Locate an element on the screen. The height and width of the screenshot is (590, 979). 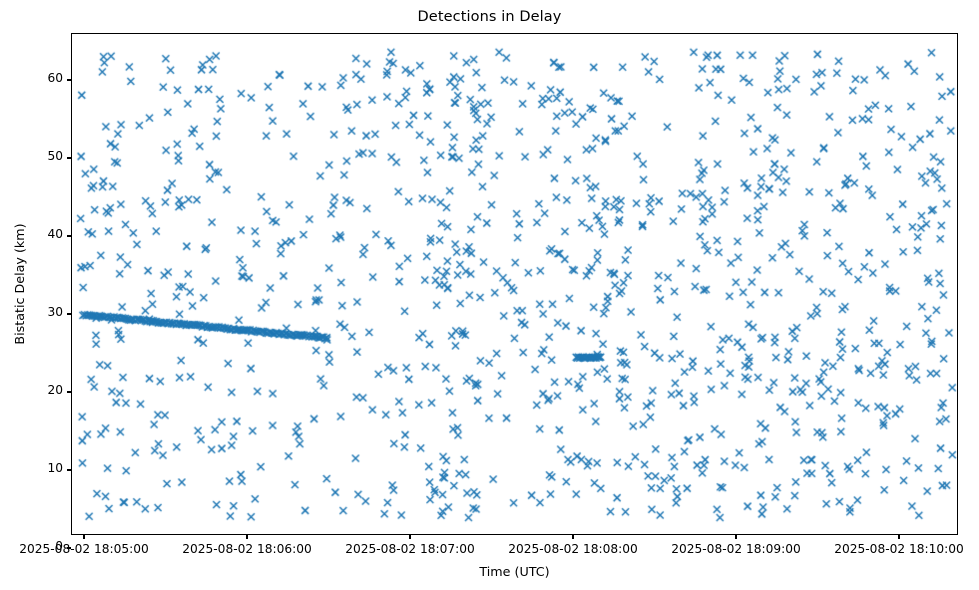
y-tick-label: 10 is located at coordinates (55, 468).